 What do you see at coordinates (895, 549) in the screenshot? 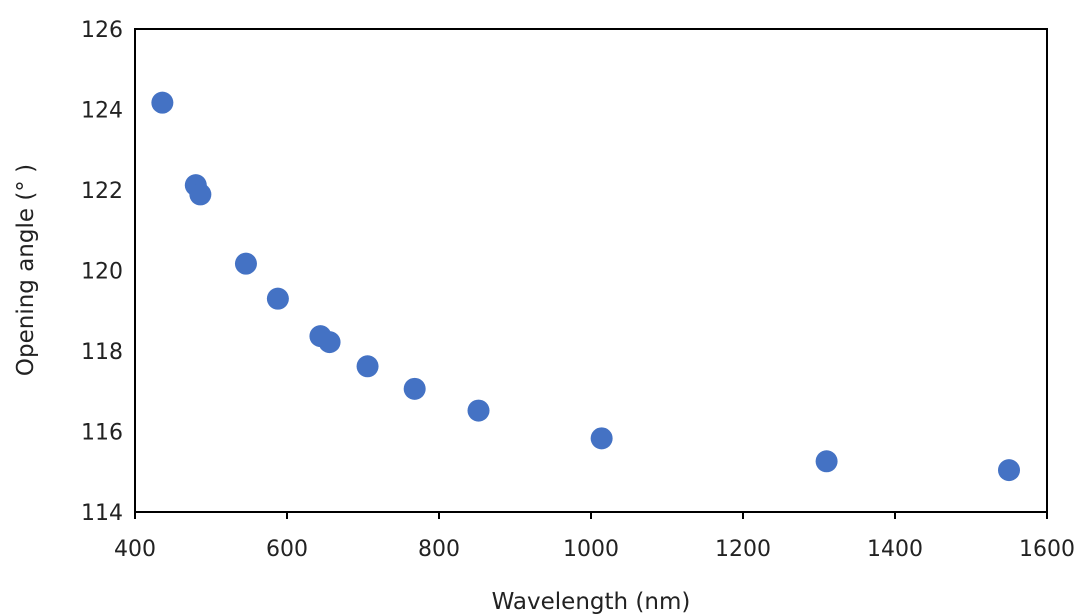
I see `x-tick-label: 1400` at bounding box center [895, 549].